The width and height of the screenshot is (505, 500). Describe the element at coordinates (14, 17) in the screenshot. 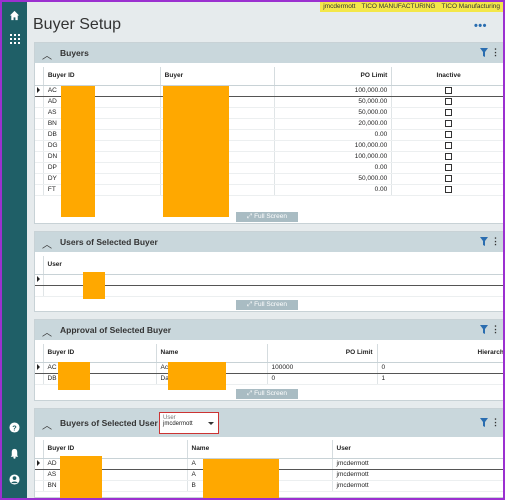

I see `home-icon` at that location.